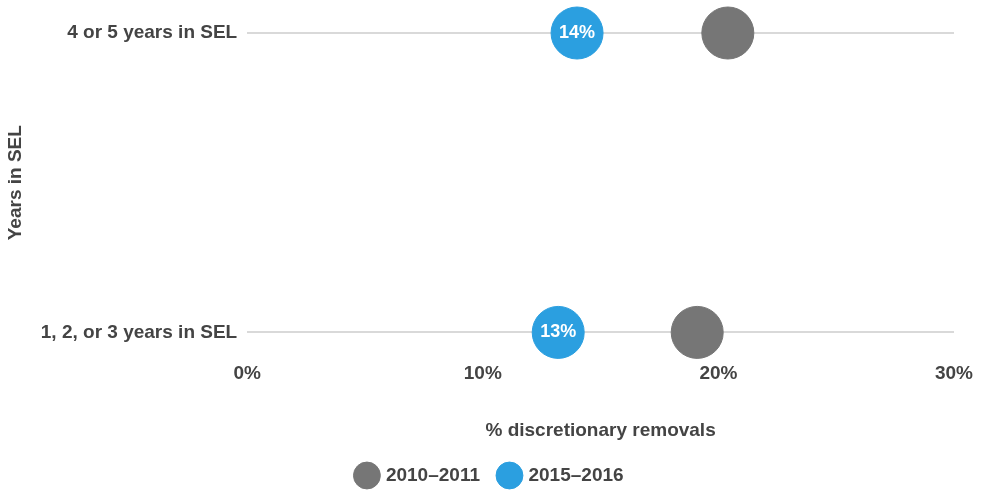 The width and height of the screenshot is (1003, 495). Describe the element at coordinates (247, 373) in the screenshot. I see `x-tick-label: 0%` at that location.